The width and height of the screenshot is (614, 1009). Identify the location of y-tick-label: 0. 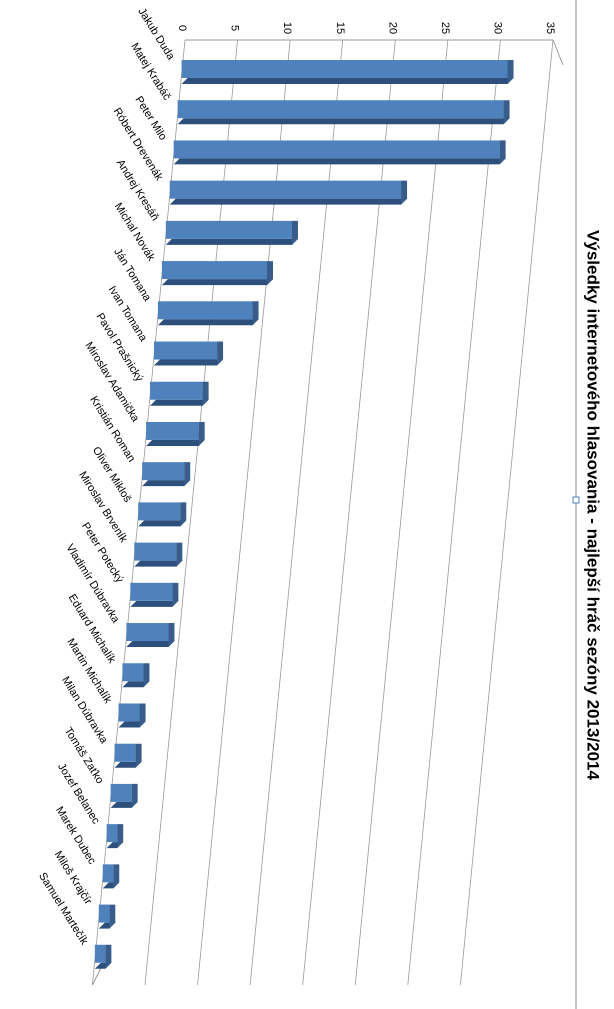
(182, 28).